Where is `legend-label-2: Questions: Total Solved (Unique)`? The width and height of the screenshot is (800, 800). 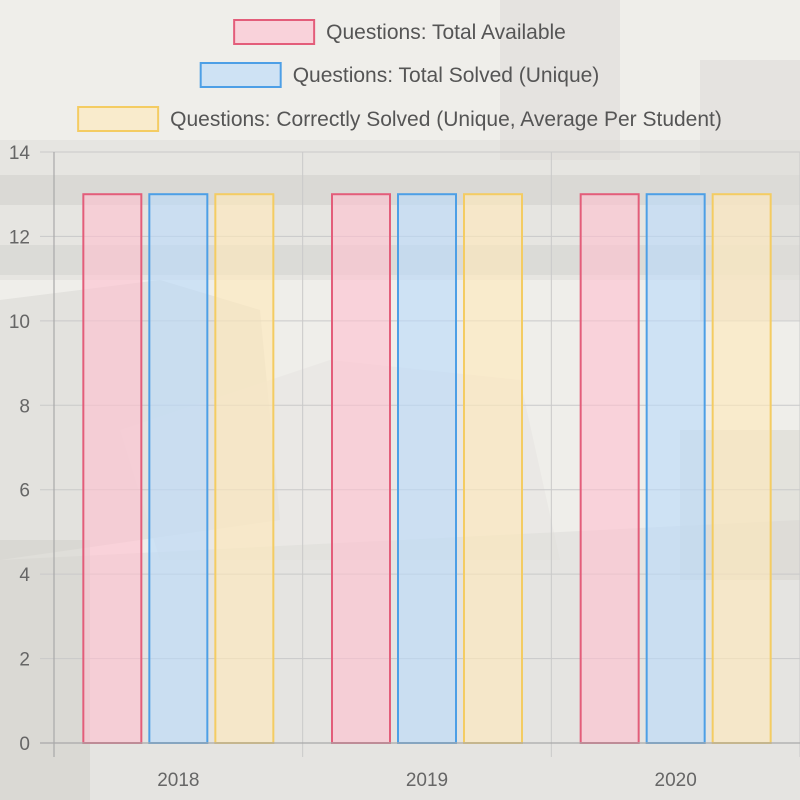
legend-label-2: Questions: Total Solved (Unique) is located at coordinates (446, 75).